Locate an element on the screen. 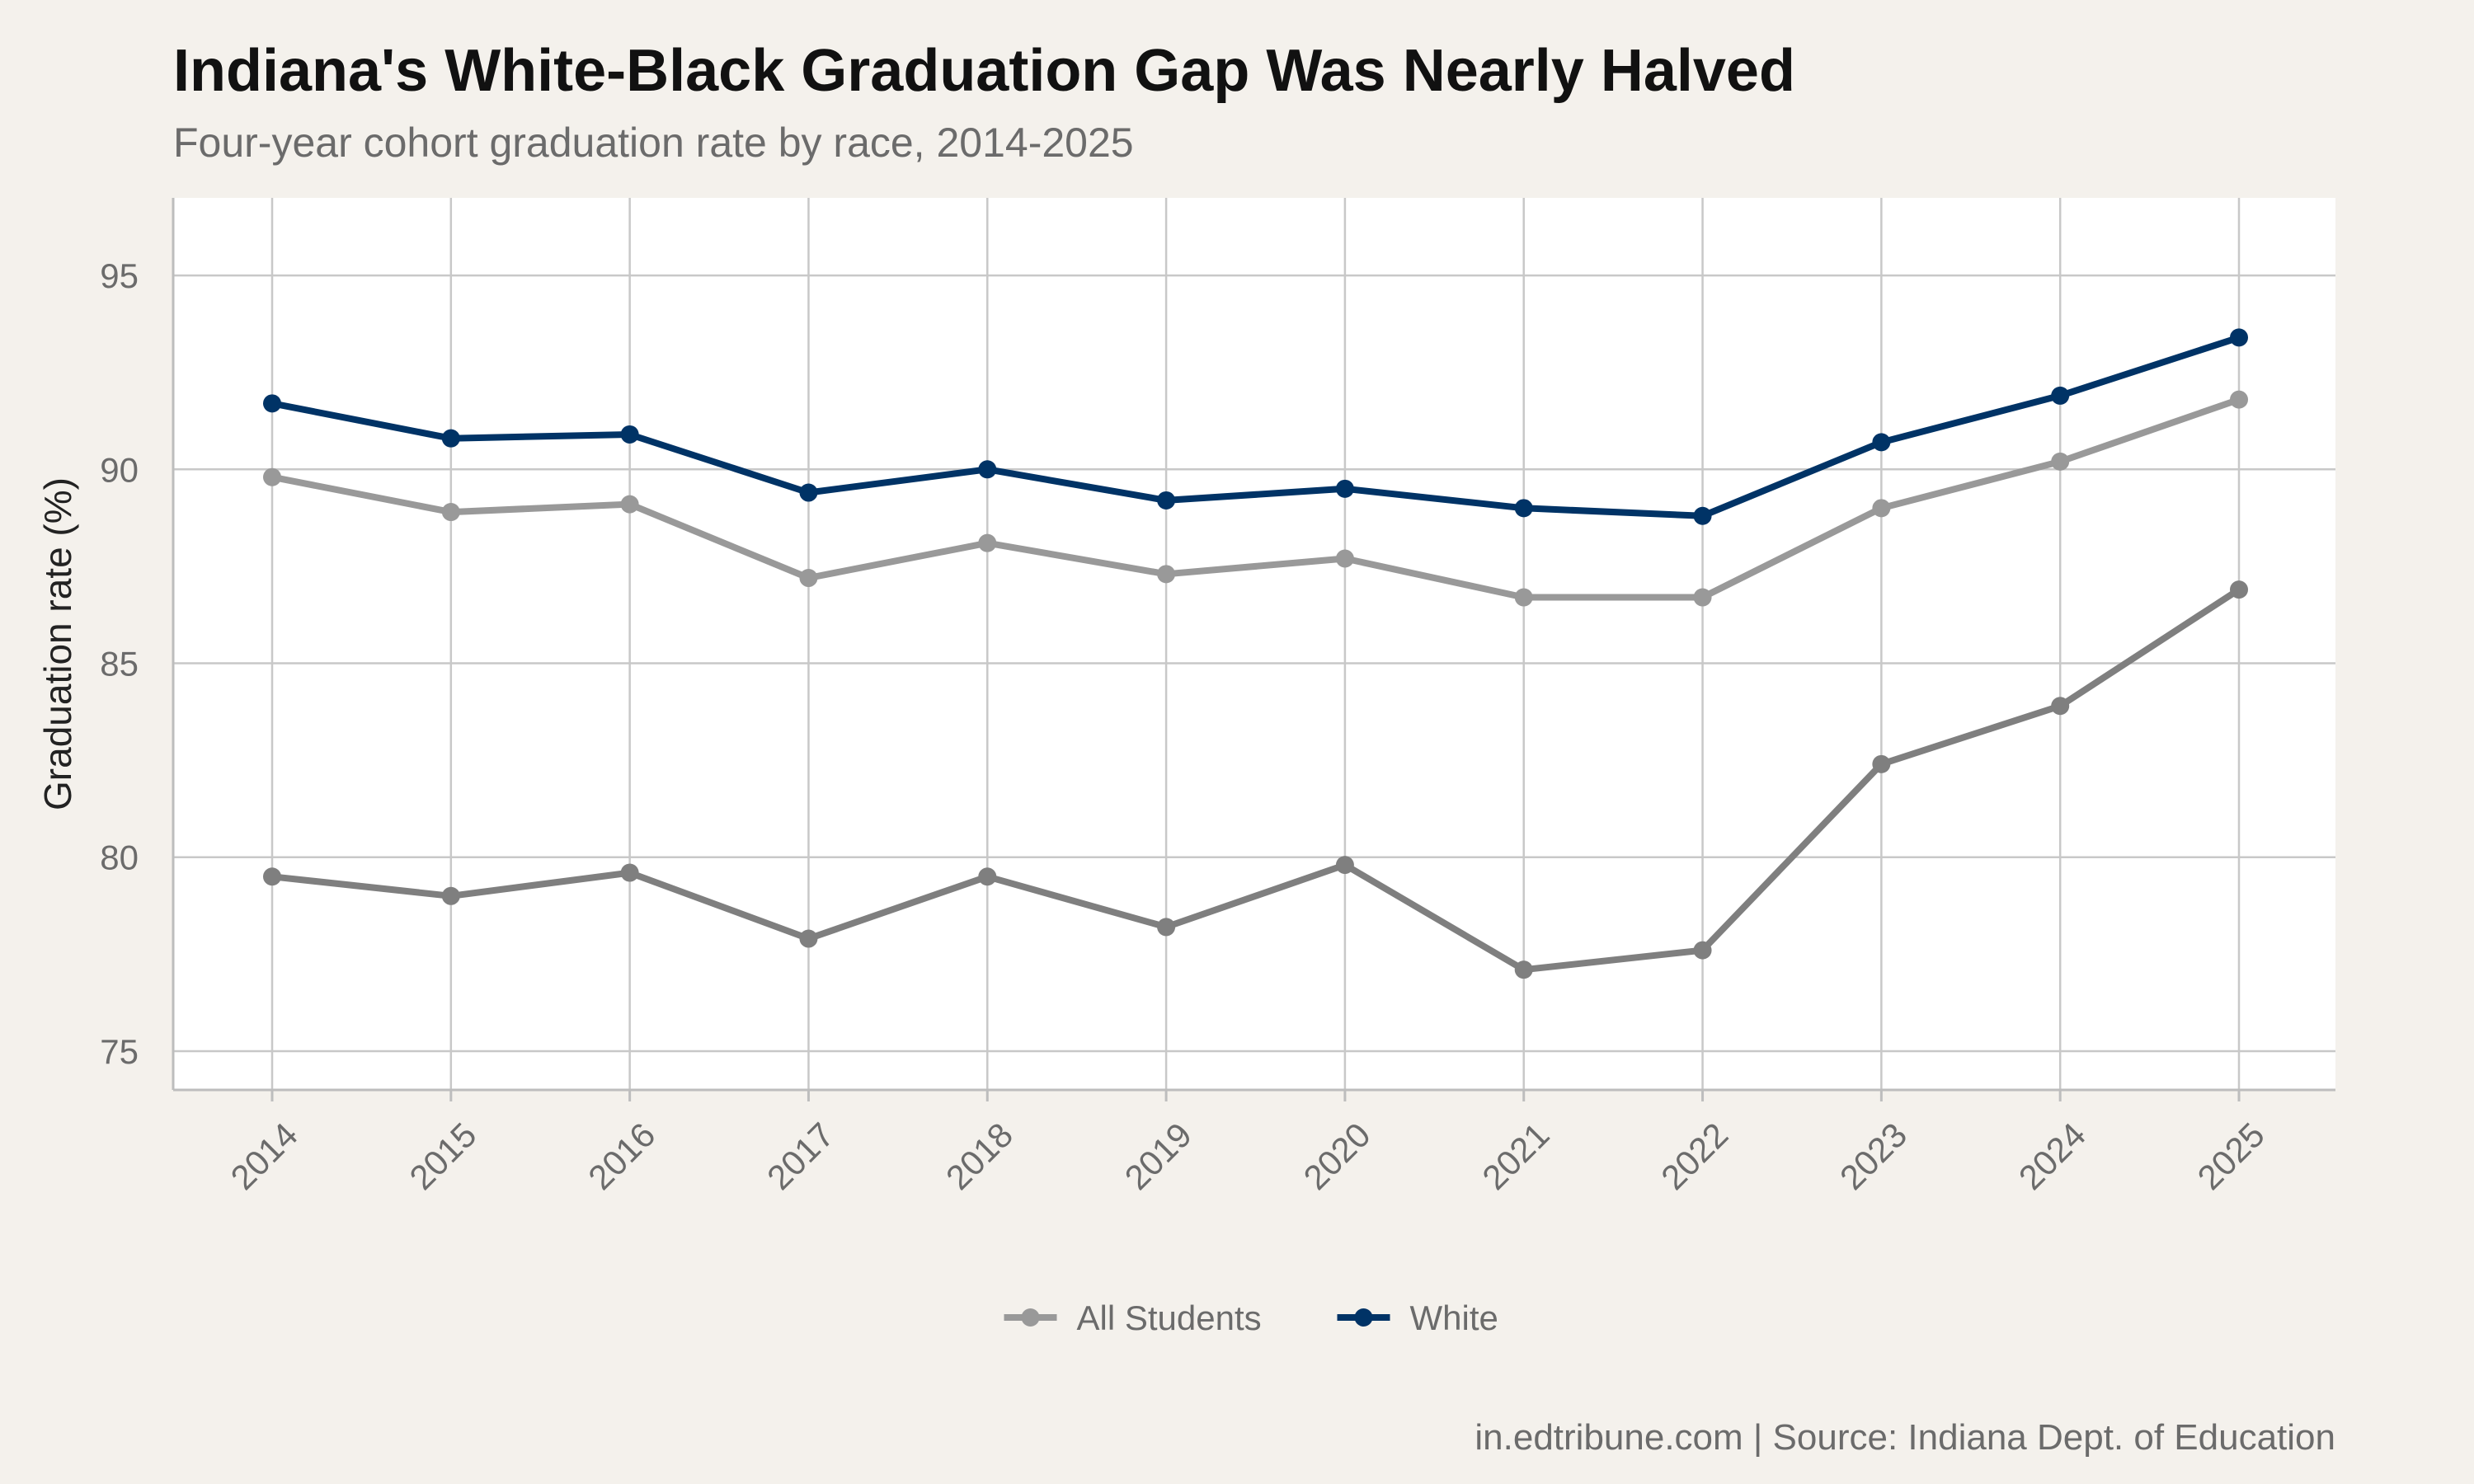  series-line-white is located at coordinates (1255, 426).